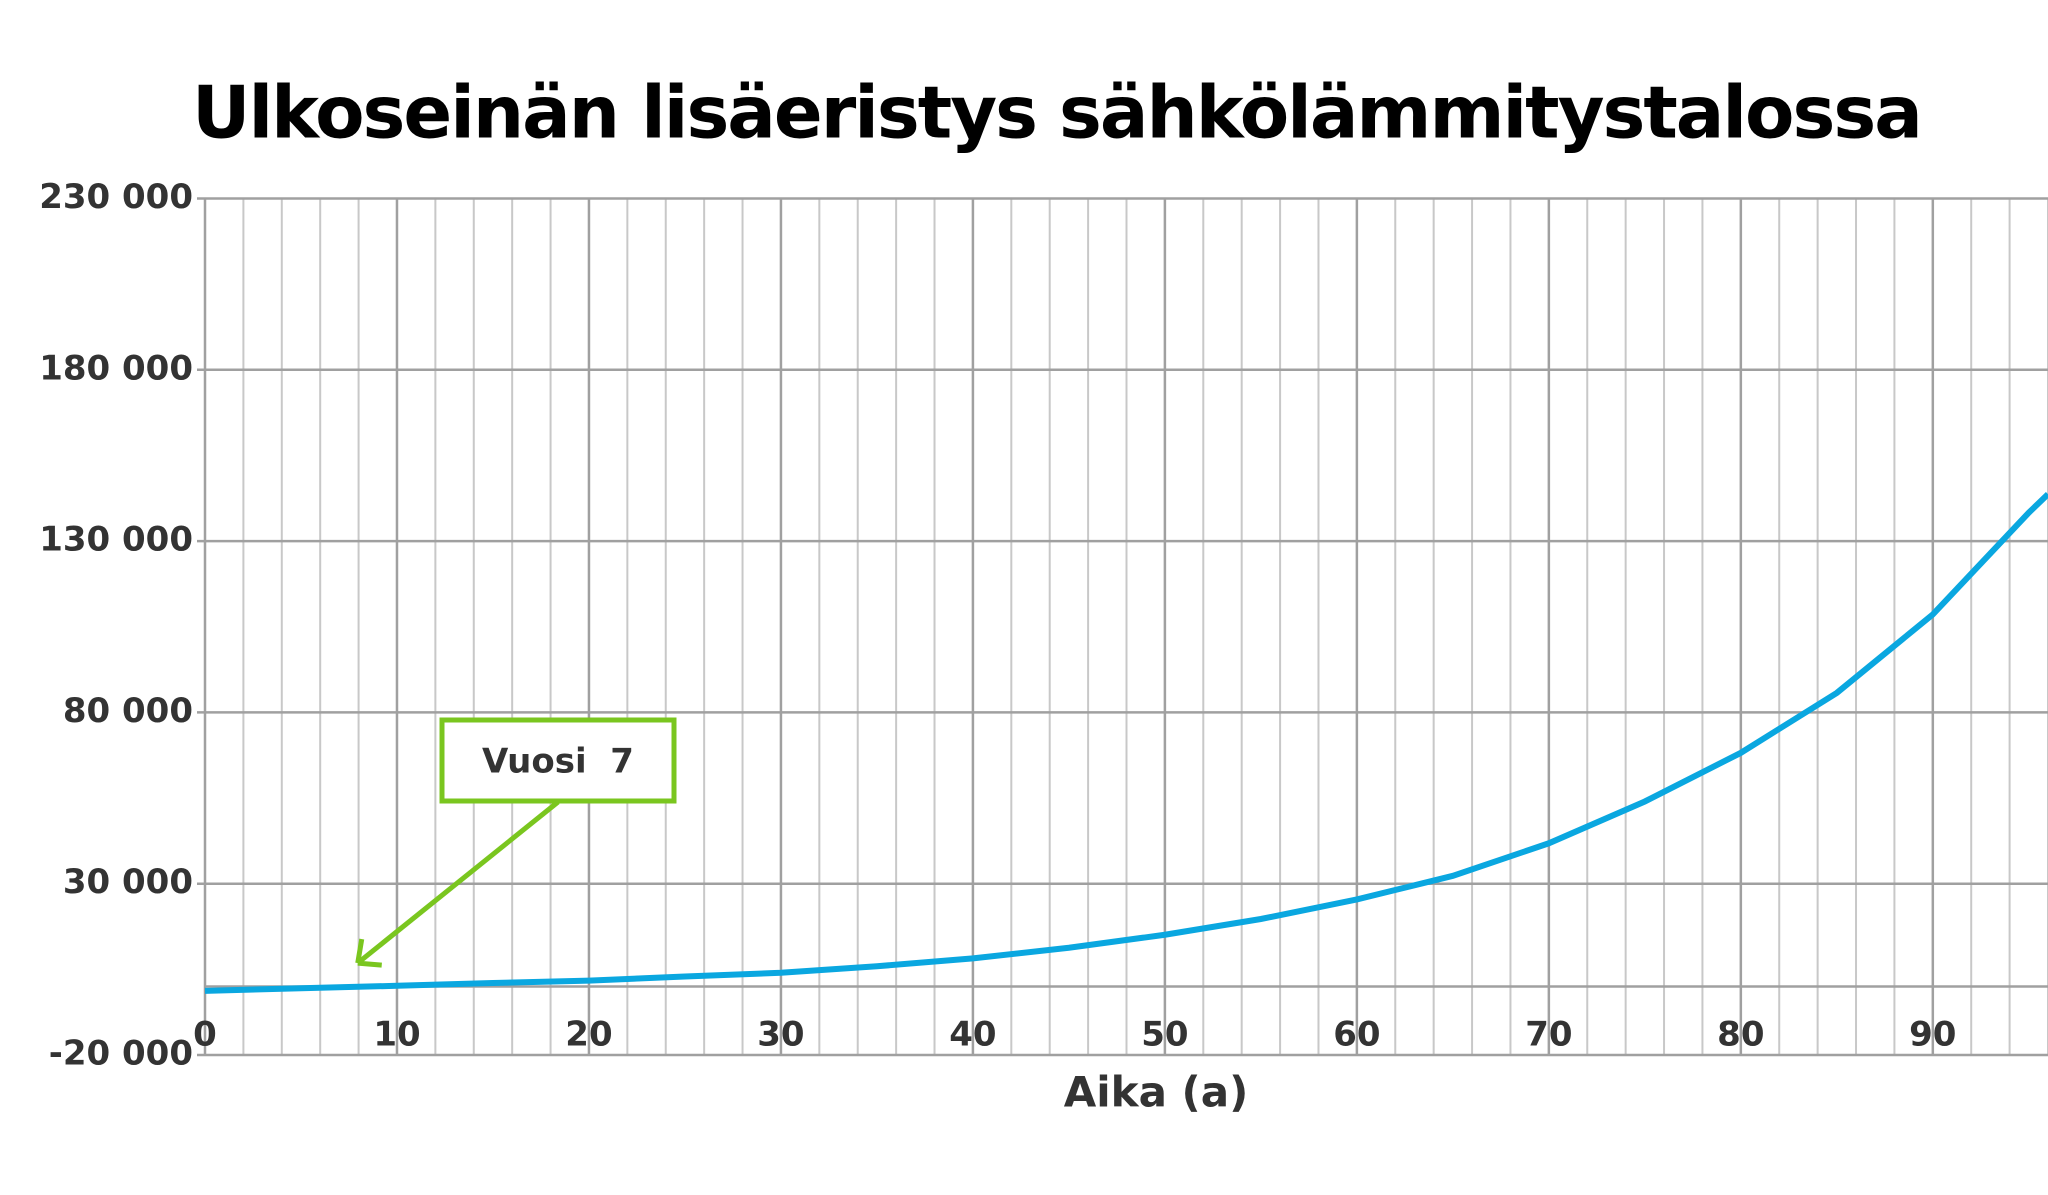 This screenshot has height=1195, width=2048. What do you see at coordinates (396, 1035) in the screenshot?
I see `x-tick-label: 10` at bounding box center [396, 1035].